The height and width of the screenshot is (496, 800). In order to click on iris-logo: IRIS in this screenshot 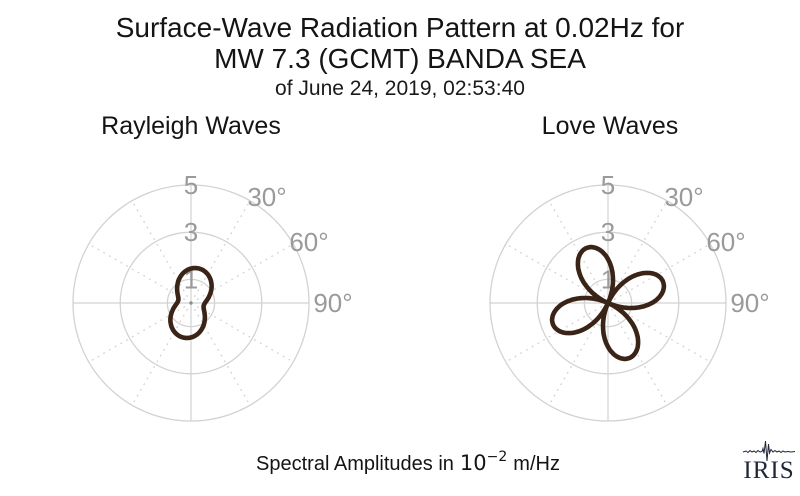, I will do `click(769, 461)`.